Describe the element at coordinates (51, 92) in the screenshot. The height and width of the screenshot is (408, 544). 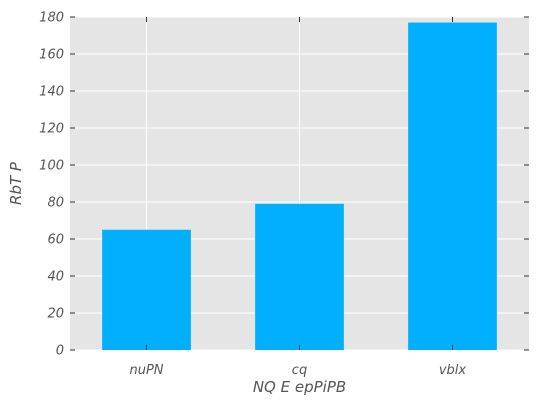
I see `y-tick-label: 140` at that location.